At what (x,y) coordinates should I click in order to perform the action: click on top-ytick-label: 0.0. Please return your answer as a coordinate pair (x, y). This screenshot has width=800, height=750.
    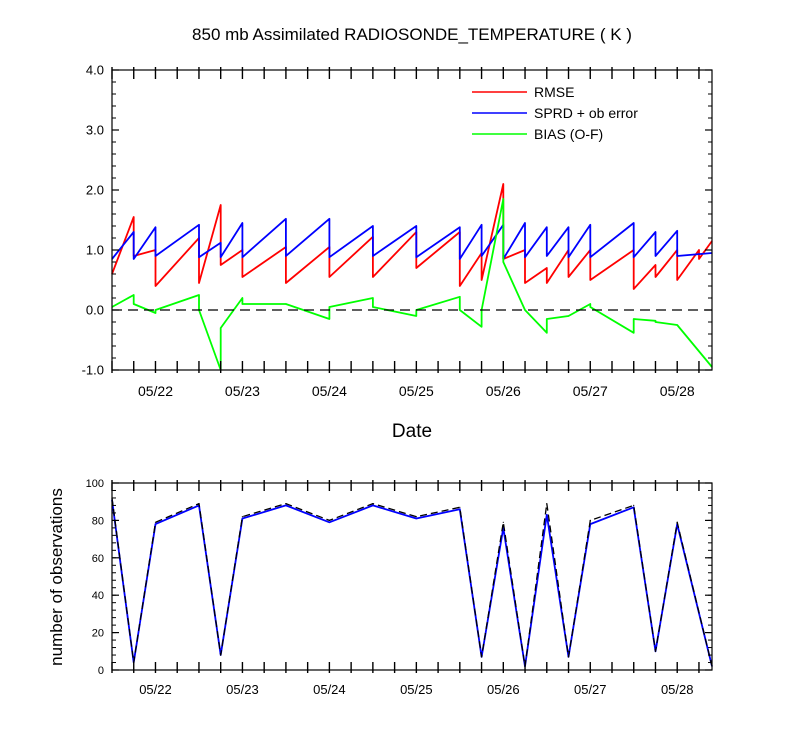
    Looking at the image, I should click on (95, 310).